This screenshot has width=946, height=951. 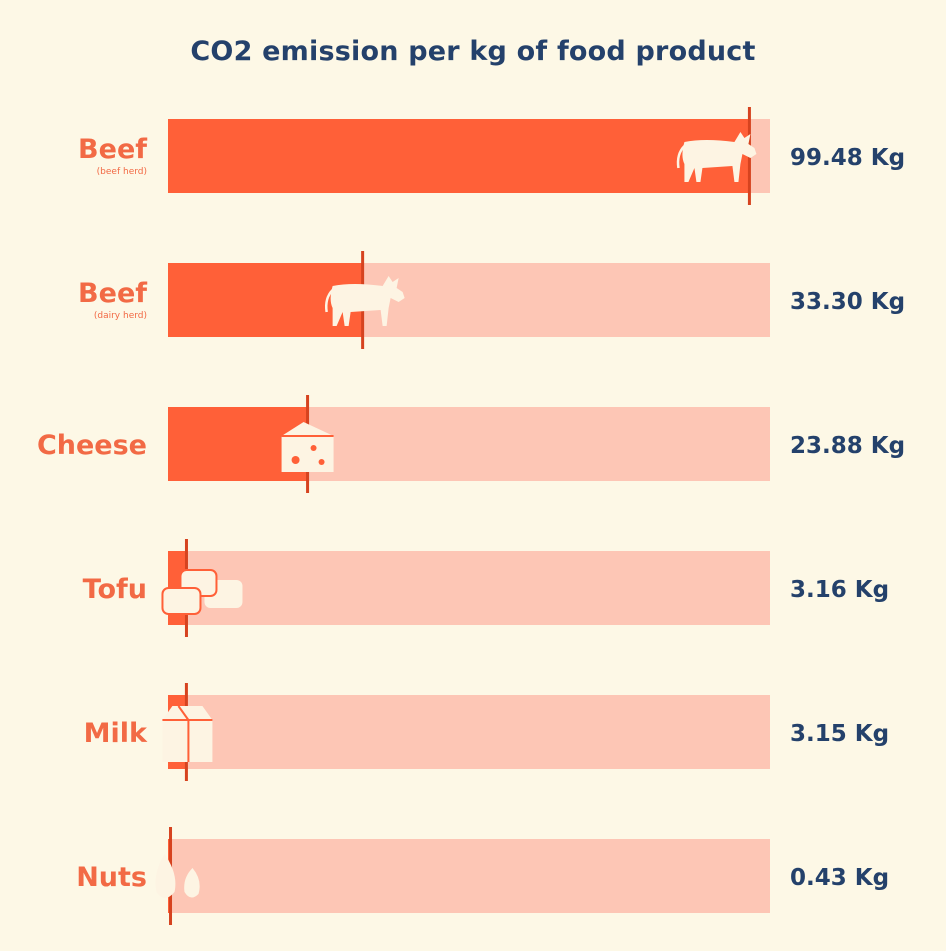 I want to click on category-sublabel: (dairy herd), so click(x=120, y=316).